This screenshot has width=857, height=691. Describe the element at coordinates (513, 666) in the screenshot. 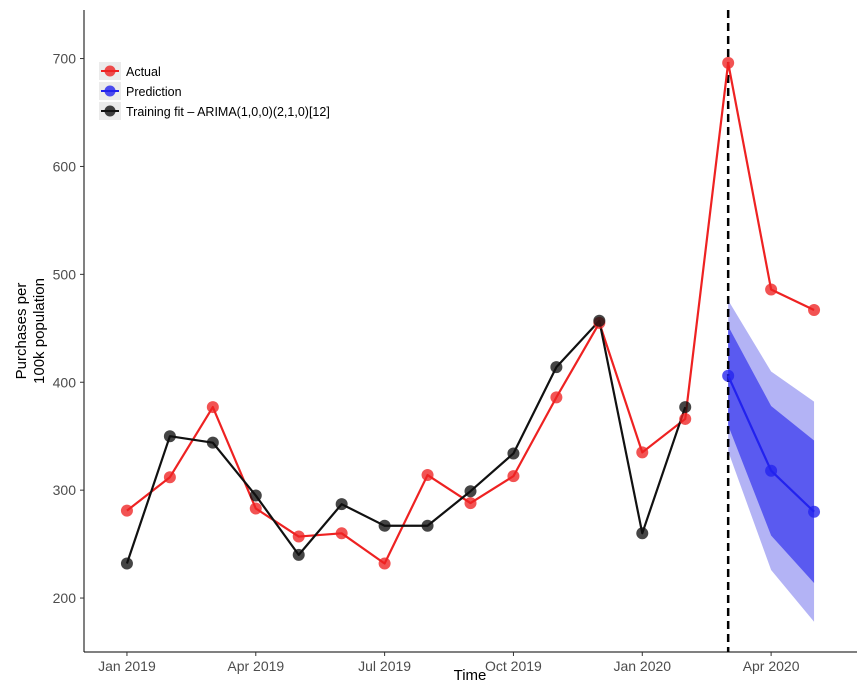

I see `x-tick-label: Oct 2019` at that location.